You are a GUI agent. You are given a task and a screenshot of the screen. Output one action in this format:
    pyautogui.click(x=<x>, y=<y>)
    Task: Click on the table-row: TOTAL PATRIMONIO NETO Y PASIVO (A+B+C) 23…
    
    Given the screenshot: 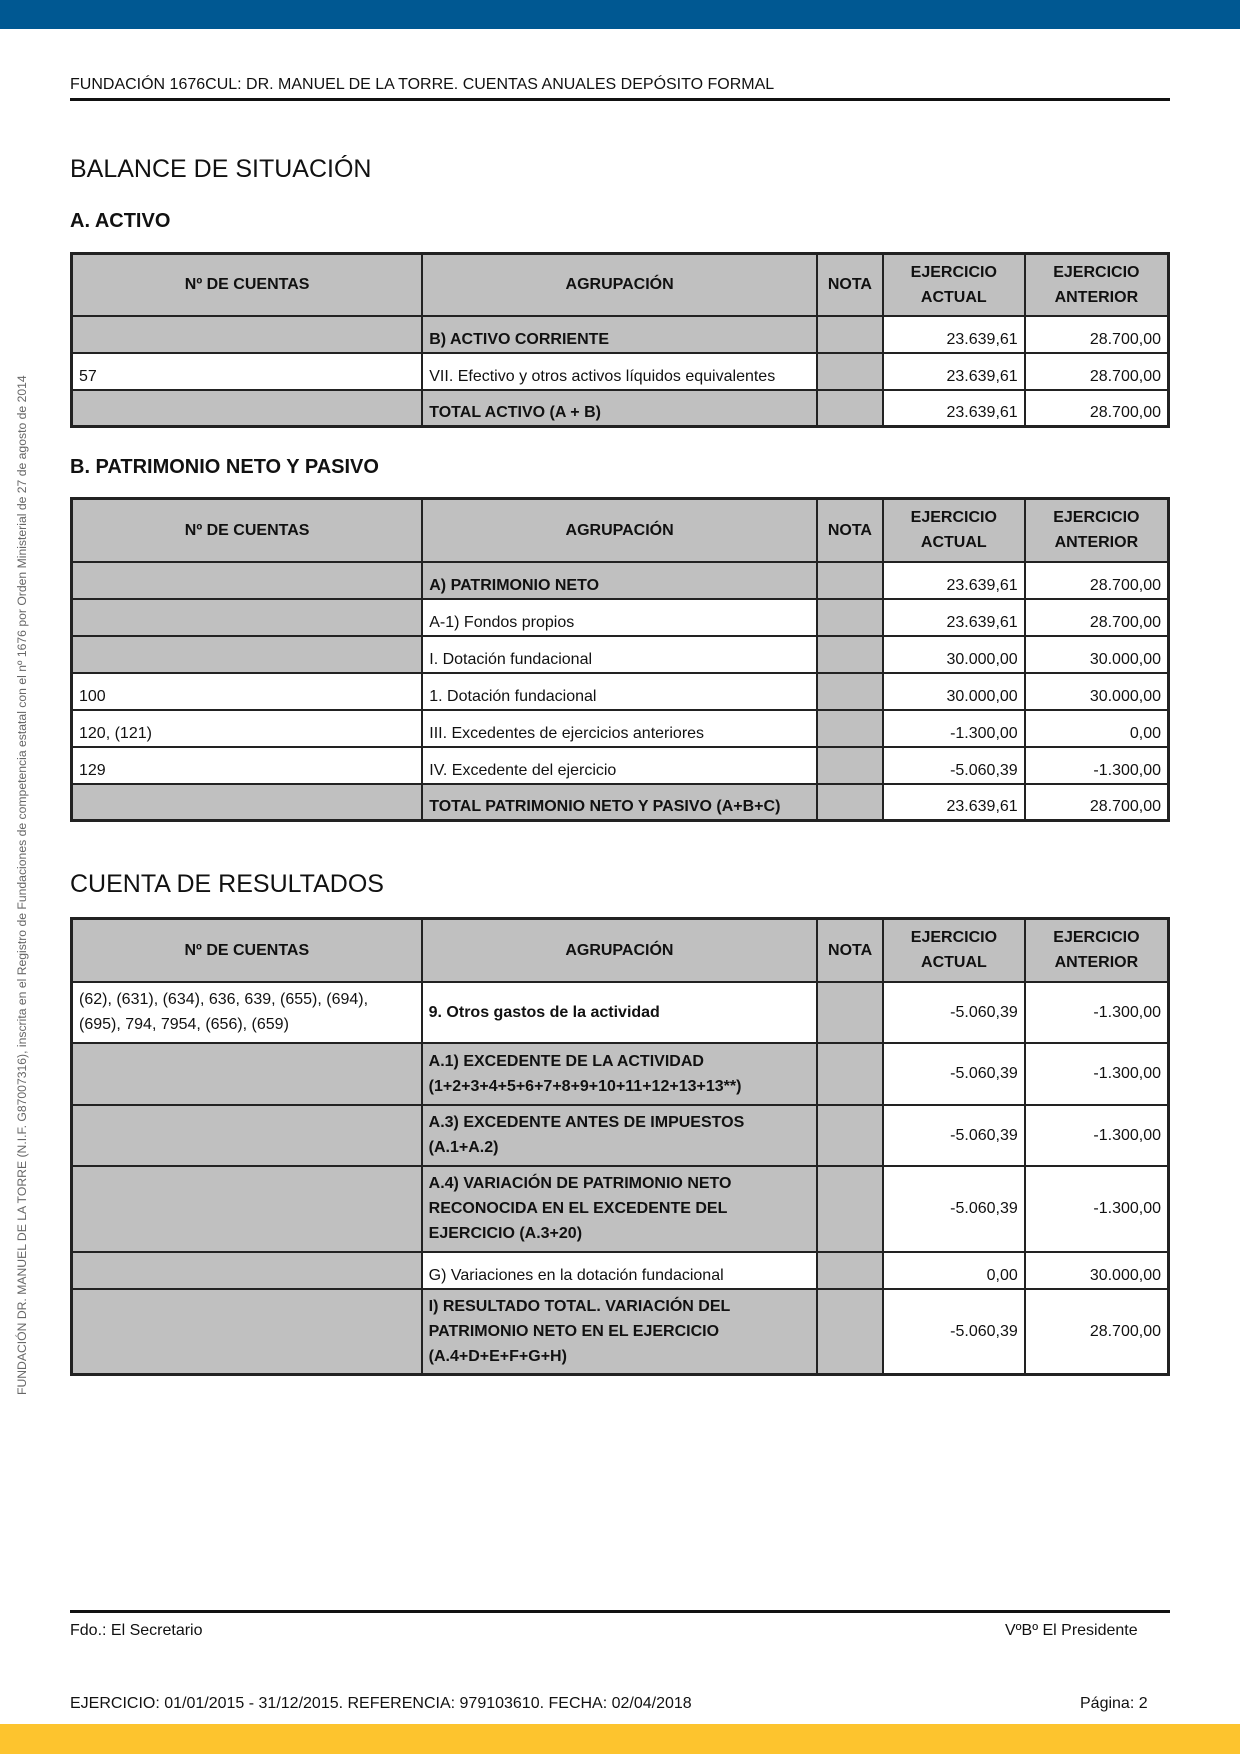 What is the action you would take?
    pyautogui.click(x=620, y=802)
    